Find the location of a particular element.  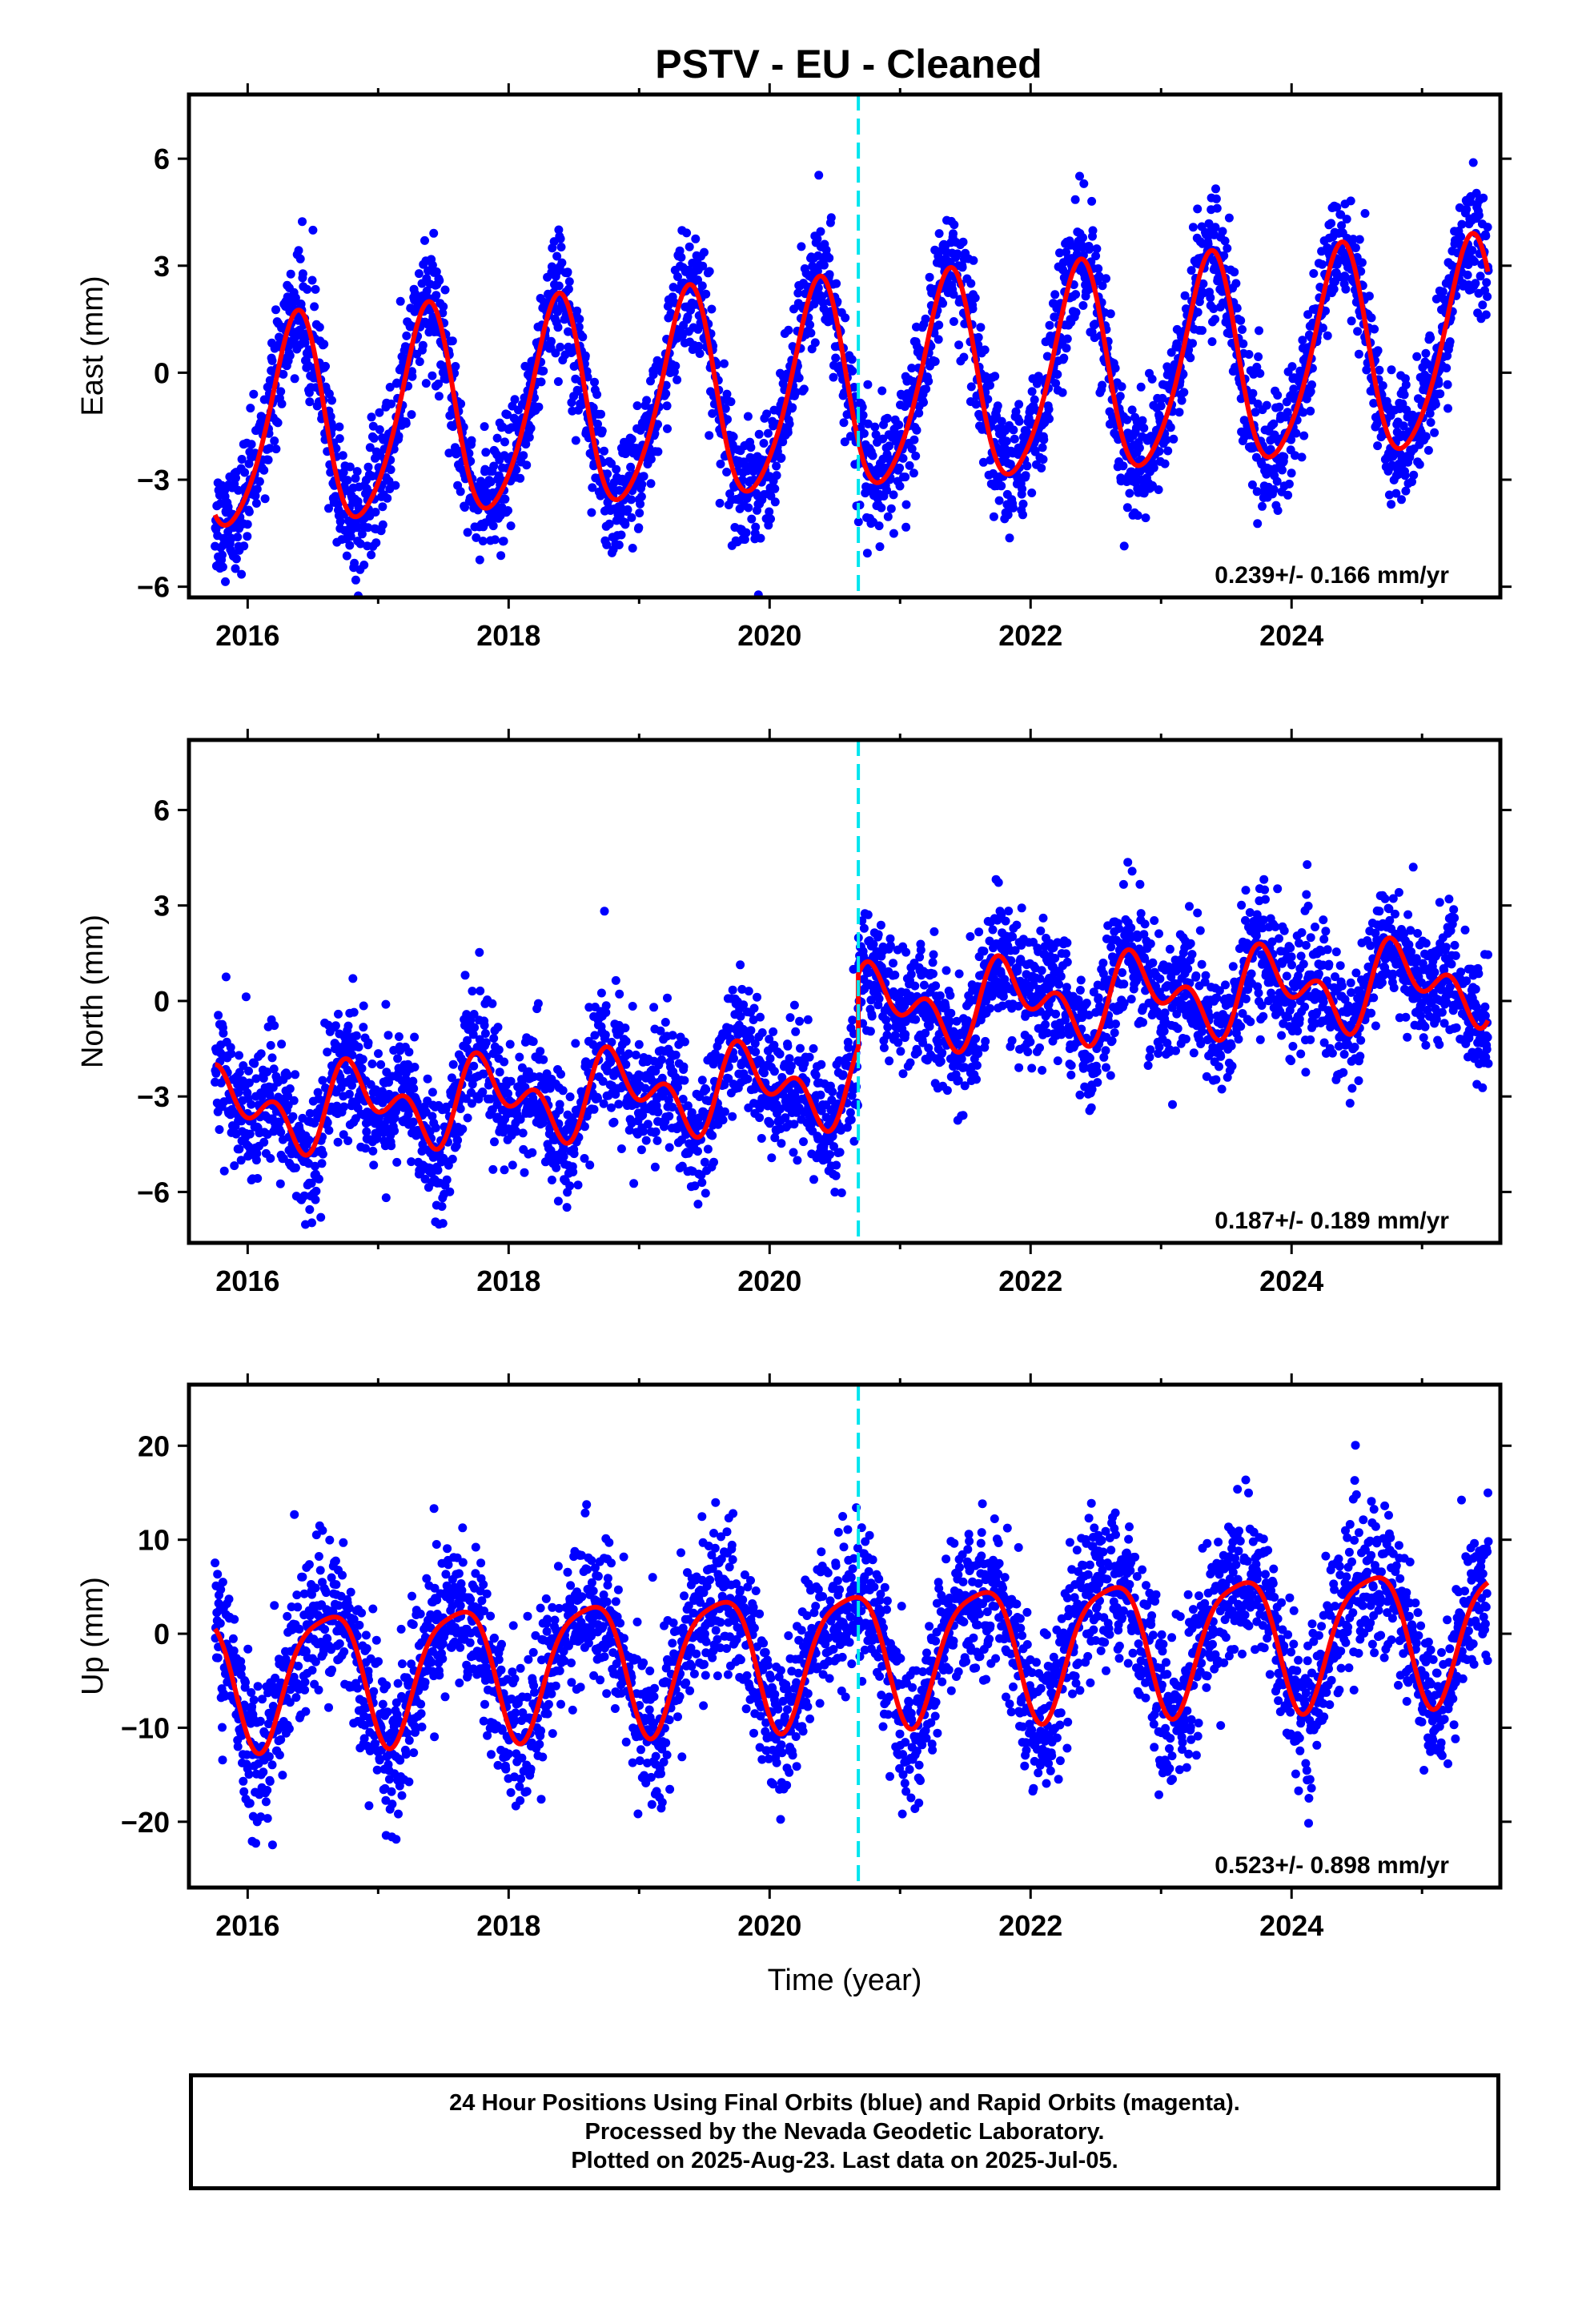

y-tick-label: −6 is located at coordinates (154, 587).